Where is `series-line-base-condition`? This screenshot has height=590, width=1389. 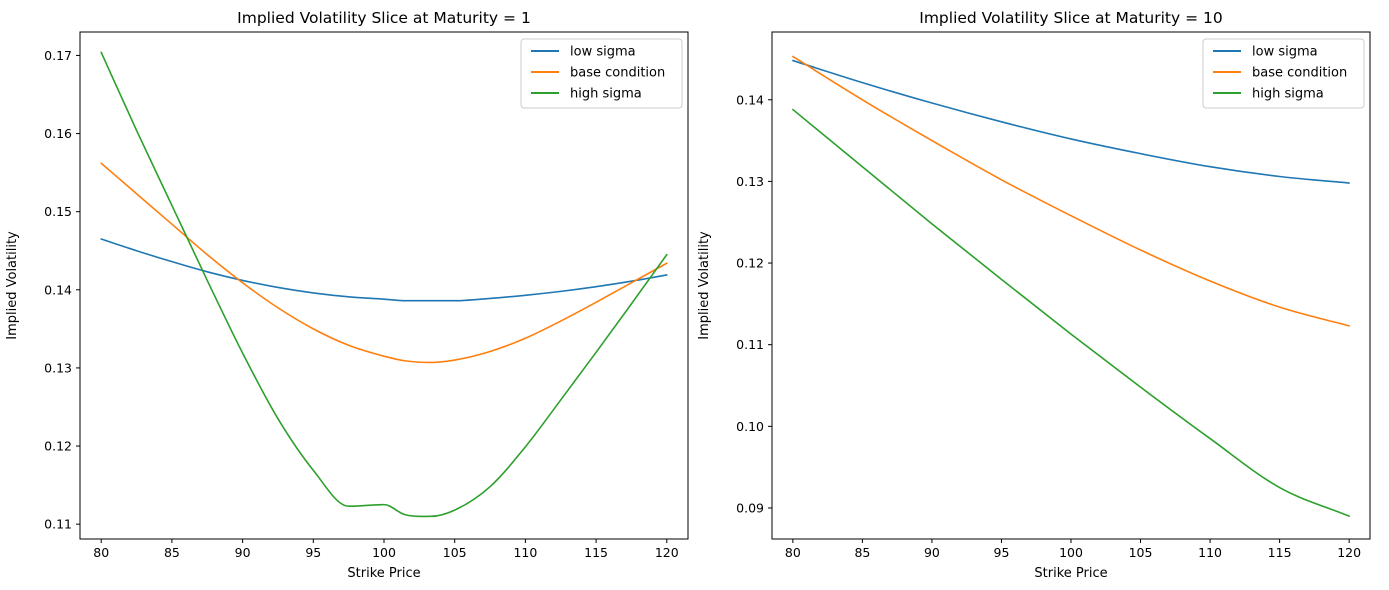 series-line-base-condition is located at coordinates (384, 263).